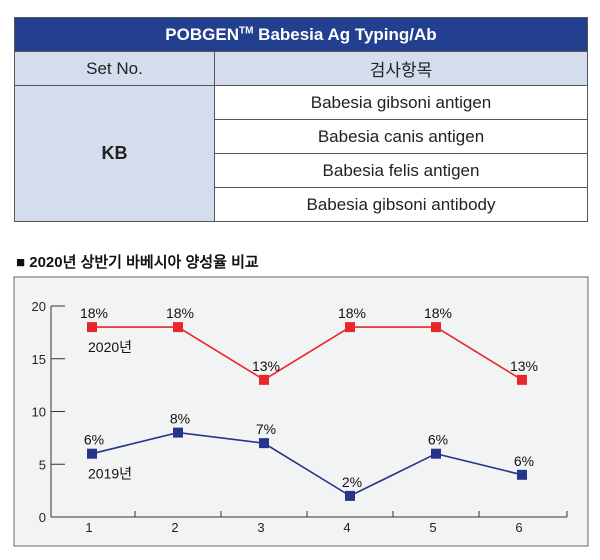 Image resolution: width=600 pixels, height=560 pixels. What do you see at coordinates (401, 136) in the screenshot?
I see `test-item: Babesia canis antigen` at bounding box center [401, 136].